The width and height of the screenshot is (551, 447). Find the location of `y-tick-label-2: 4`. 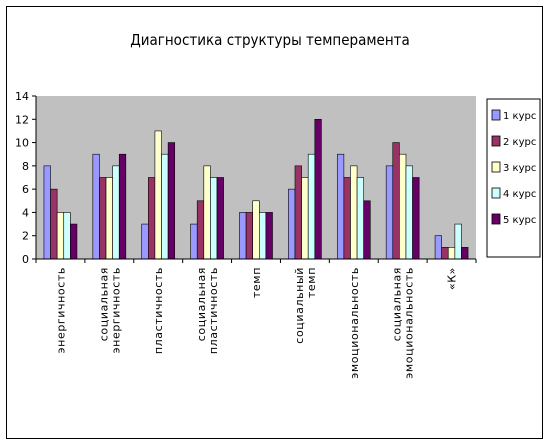

y-tick-label-2: 4 is located at coordinates (25, 212).